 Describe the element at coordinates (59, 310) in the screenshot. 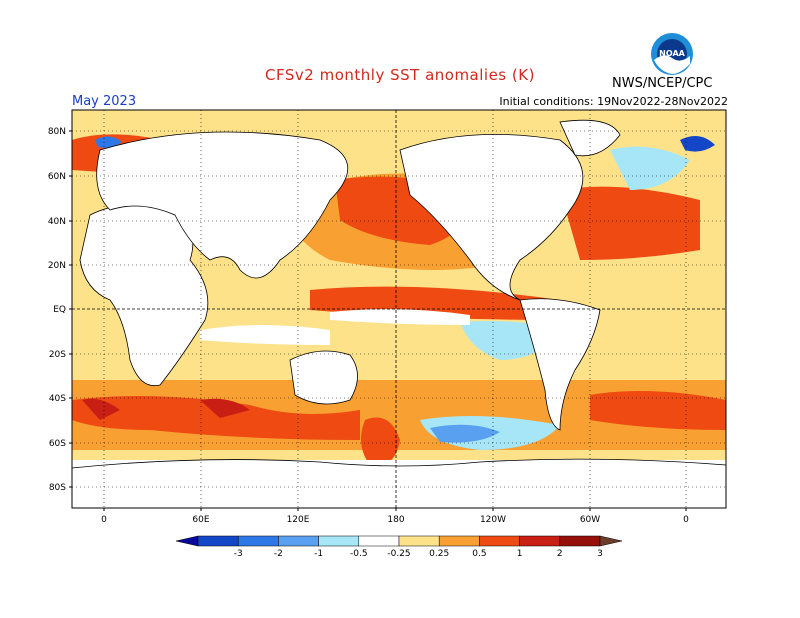

I see `latitude-label: EQ` at that location.